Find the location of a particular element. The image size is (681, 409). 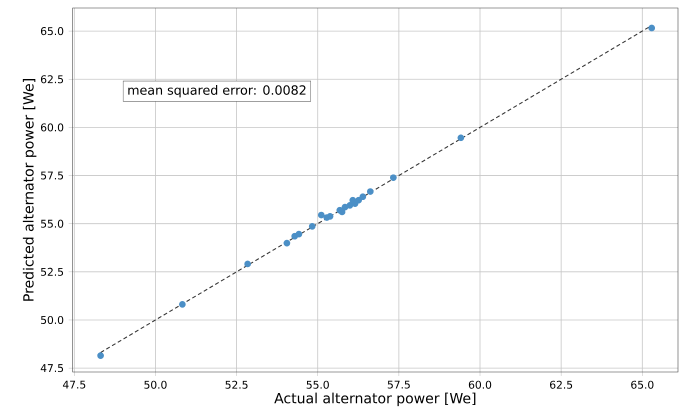

annotation: mean squared error: 0.0082 is located at coordinates (217, 91).